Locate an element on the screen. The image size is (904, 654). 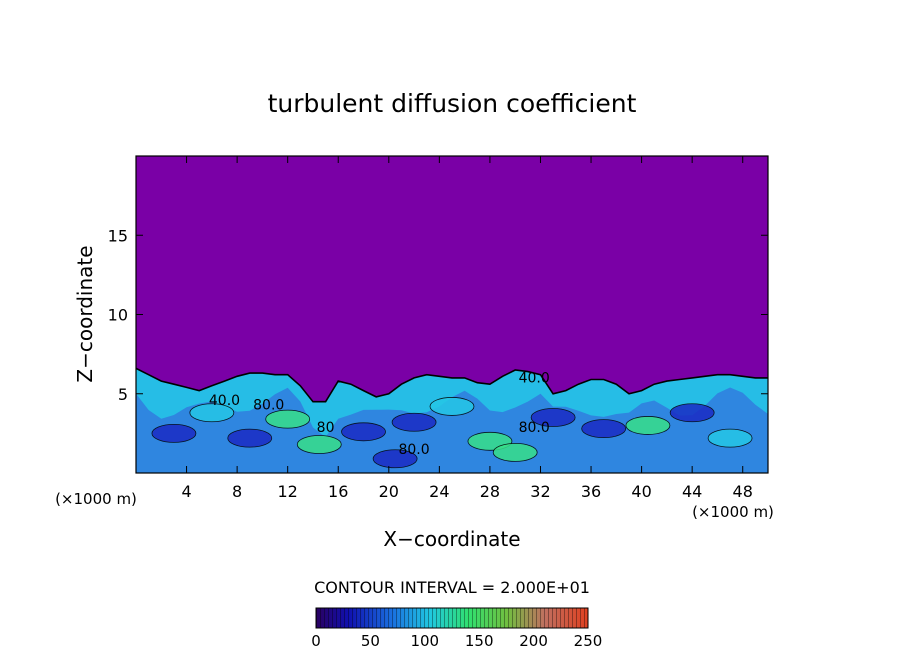
x-axis-label: X−coordinate is located at coordinates (451, 539).